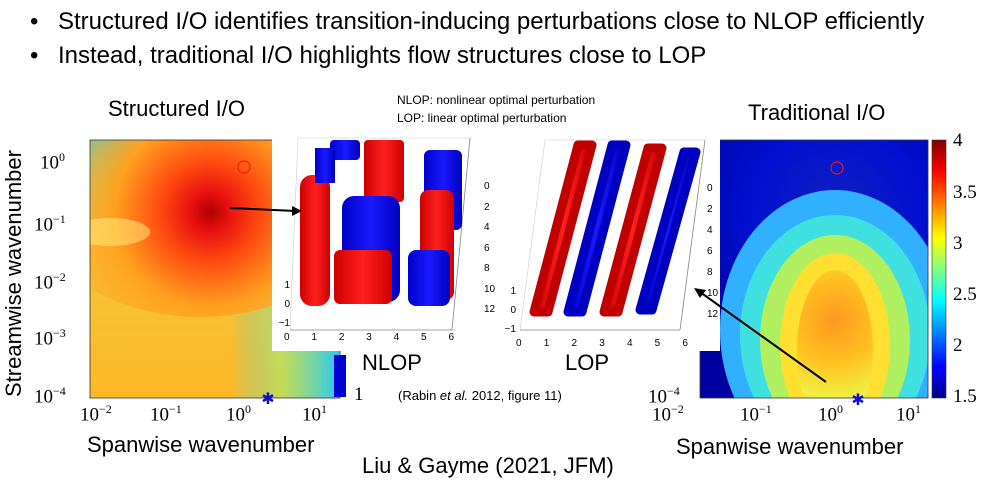  Describe the element at coordinates (510, 329) in the screenshot. I see `lop-z-tick: −1` at that location.